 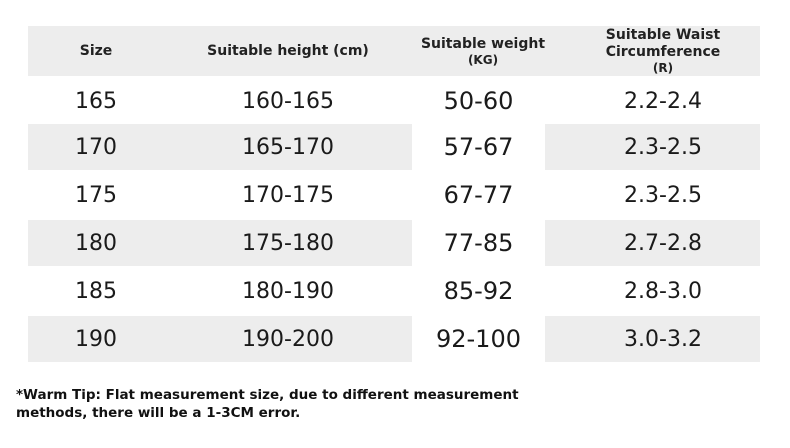 I want to click on height-cell: 180-190, so click(x=288, y=291).